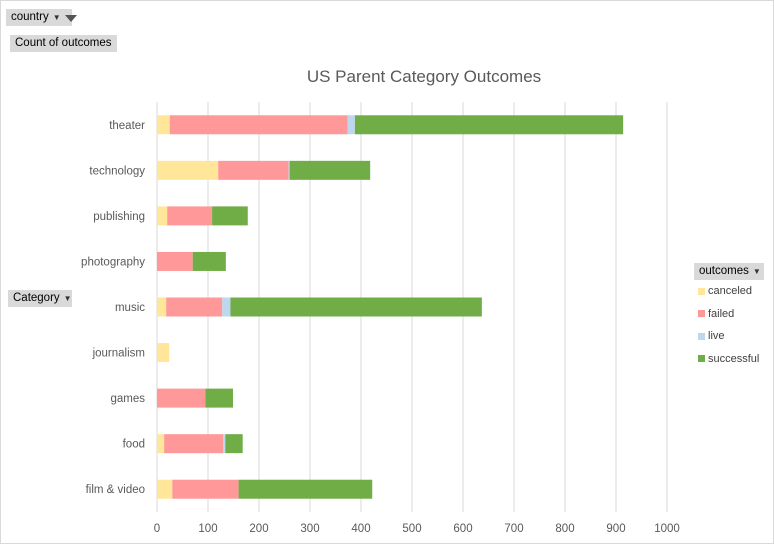 The height and width of the screenshot is (544, 774). What do you see at coordinates (134, 445) in the screenshot?
I see `y-tick-label: food` at bounding box center [134, 445].